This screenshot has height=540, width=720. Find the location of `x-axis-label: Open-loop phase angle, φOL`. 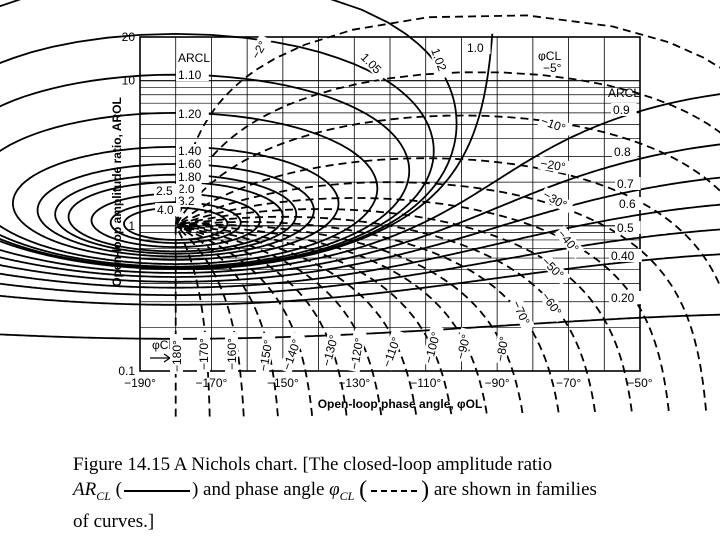

x-axis-label: Open-loop phase angle, φOL is located at coordinates (400, 404).